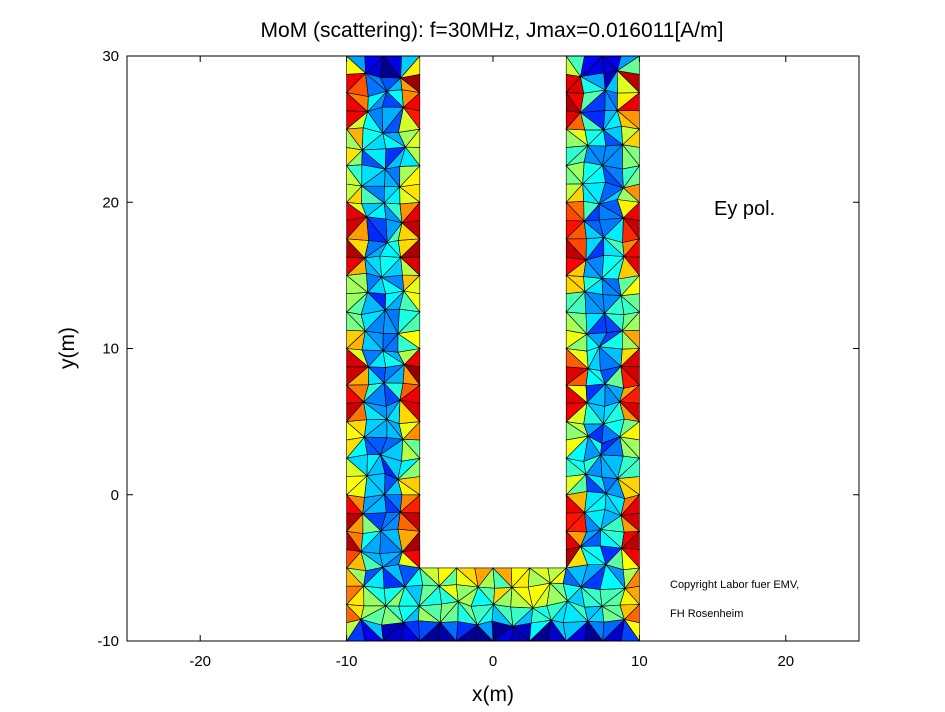 Image resolution: width=945 pixels, height=712 pixels. What do you see at coordinates (785, 661) in the screenshot?
I see `x-tick-label: 20` at bounding box center [785, 661].